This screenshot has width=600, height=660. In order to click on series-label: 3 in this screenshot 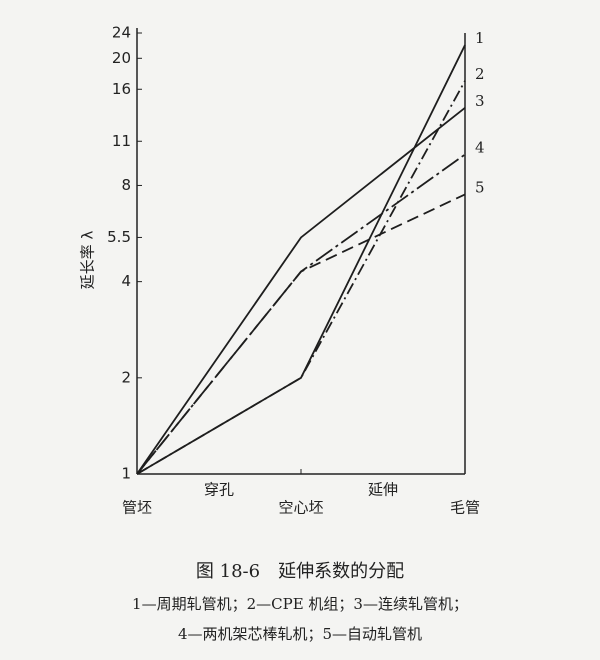, I will do `click(480, 101)`.